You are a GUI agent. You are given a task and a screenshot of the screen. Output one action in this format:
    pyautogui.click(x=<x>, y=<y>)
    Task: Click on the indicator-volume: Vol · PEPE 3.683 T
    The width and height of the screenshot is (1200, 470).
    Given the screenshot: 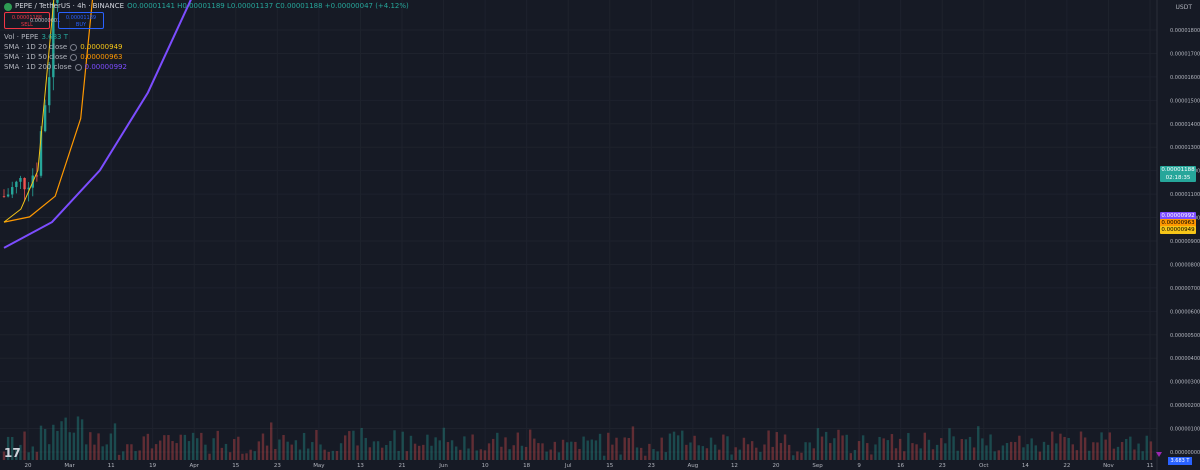 What is the action you would take?
    pyautogui.click(x=36, y=37)
    